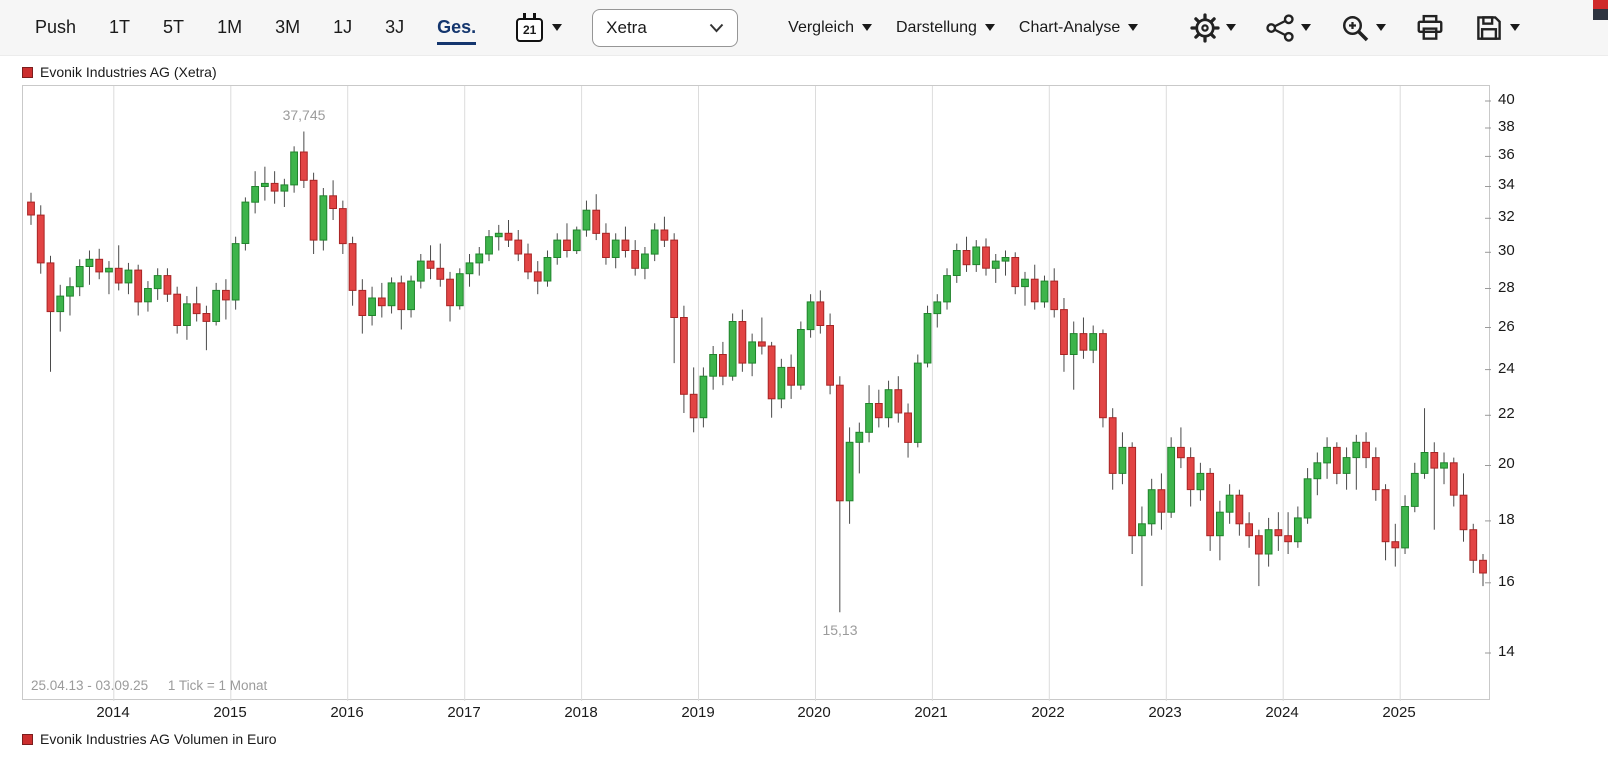  Describe the element at coordinates (343, 27) in the screenshot. I see `range-tab-1j: 1J` at that location.